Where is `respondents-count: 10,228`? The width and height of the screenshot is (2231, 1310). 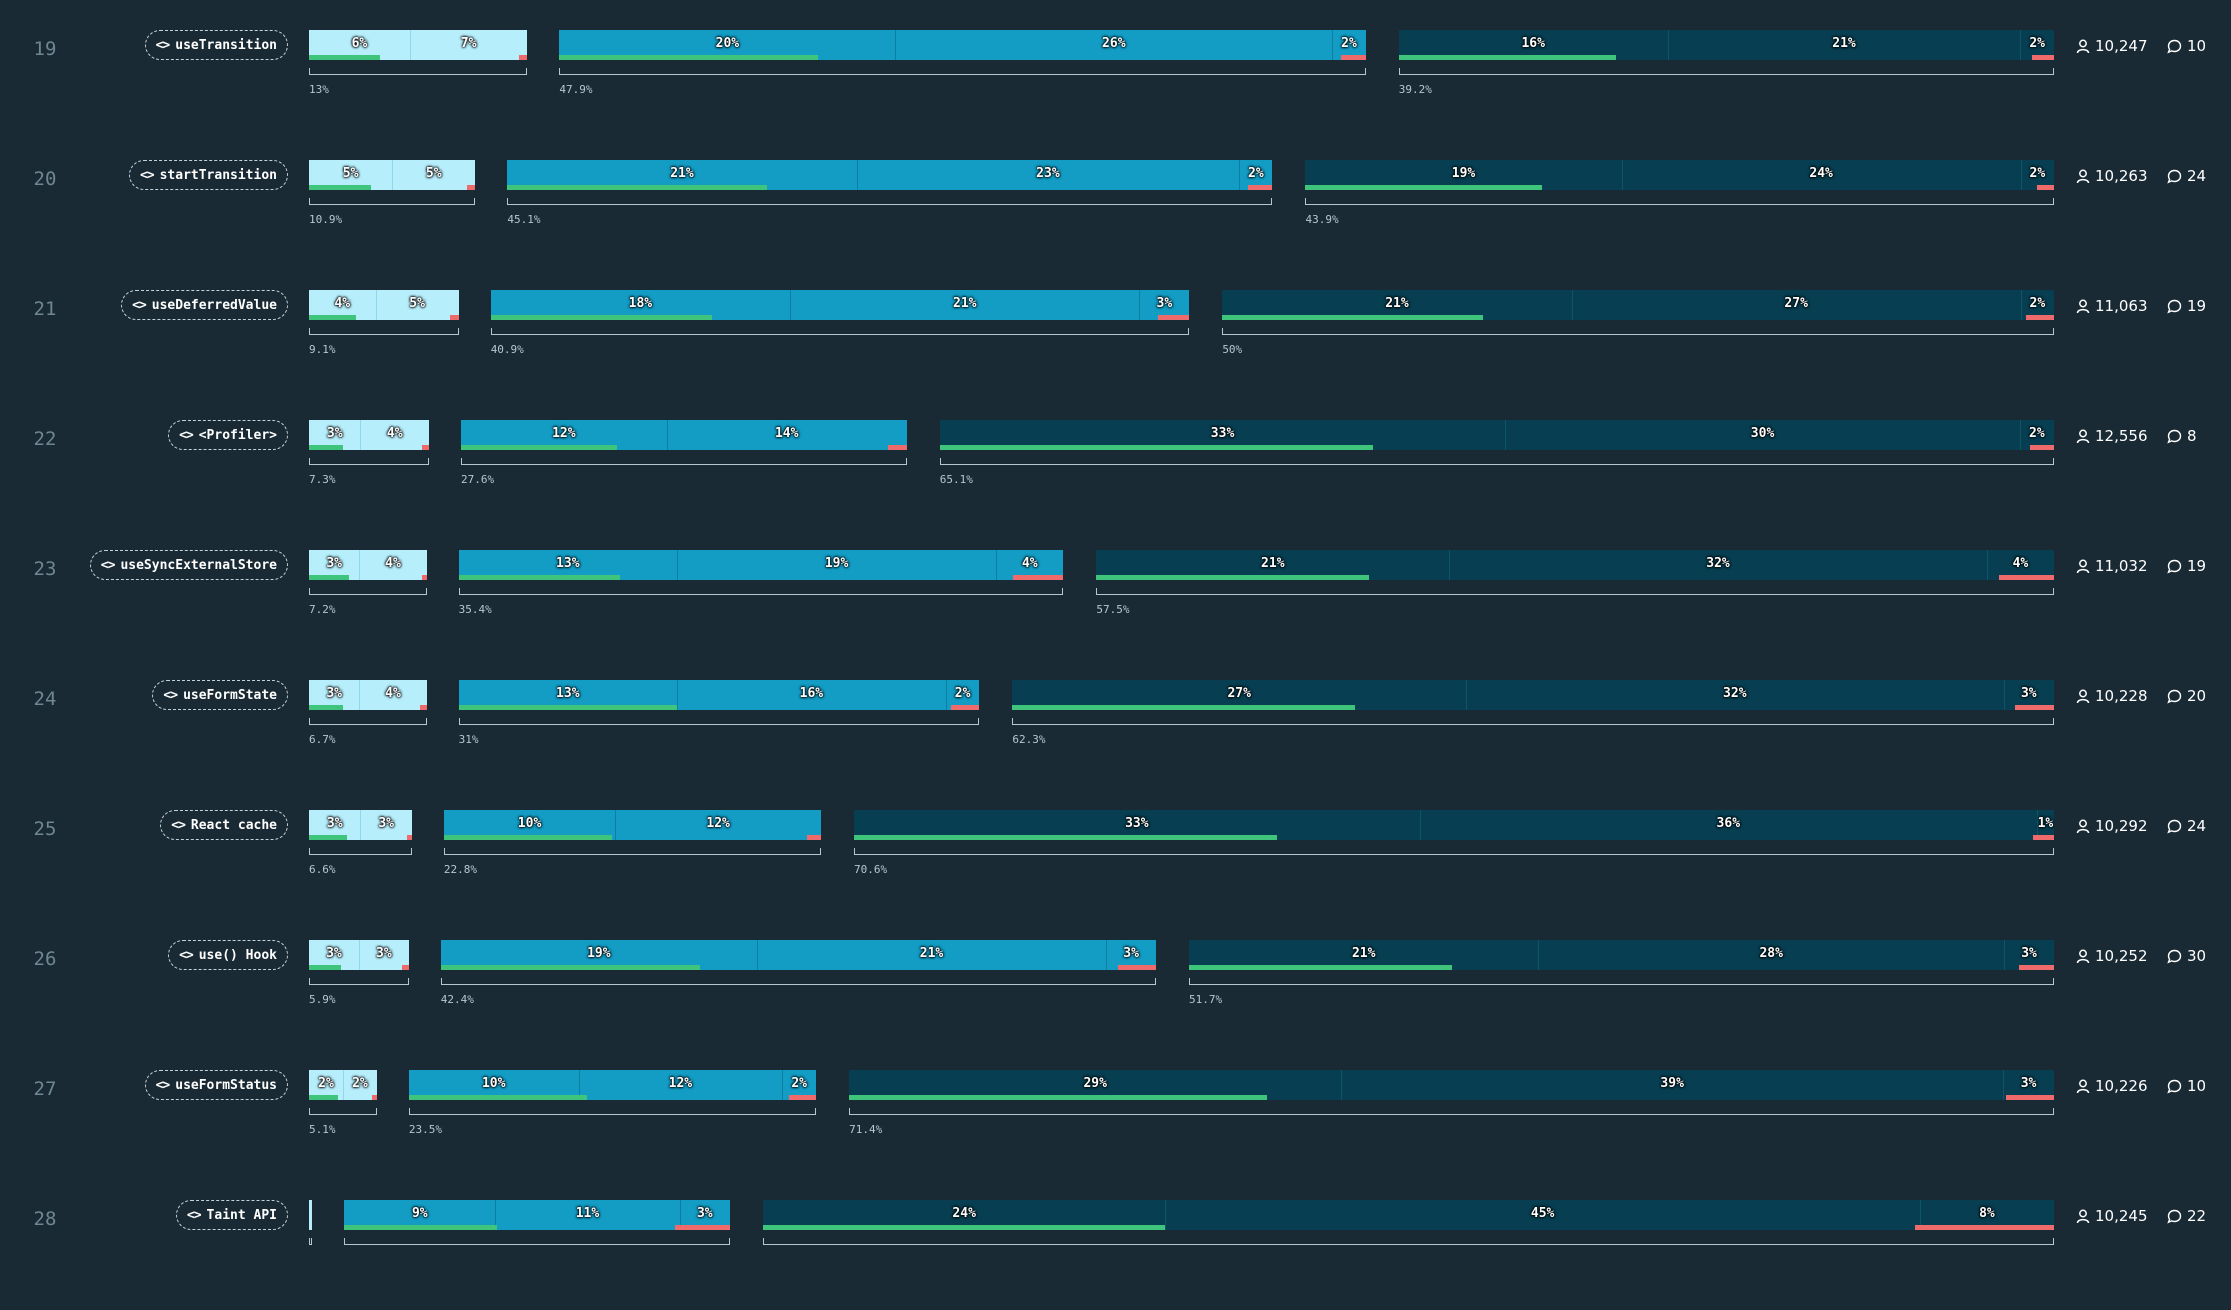
respondents-count: 10,228 is located at coordinates (2112, 696).